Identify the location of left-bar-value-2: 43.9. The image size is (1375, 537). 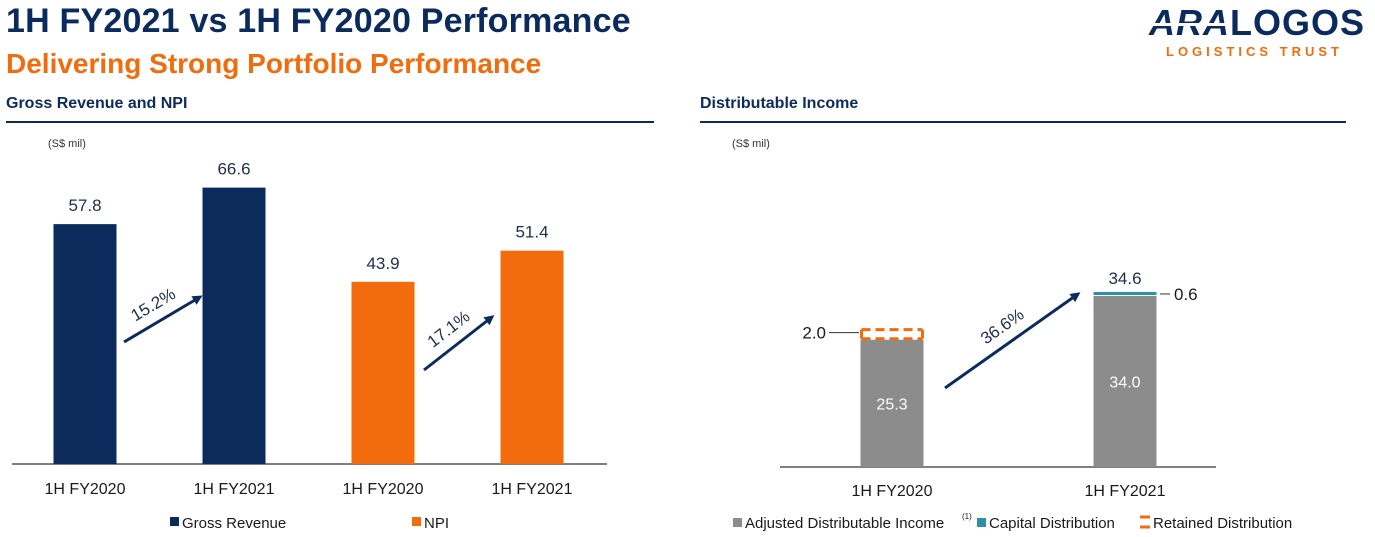
(382, 263).